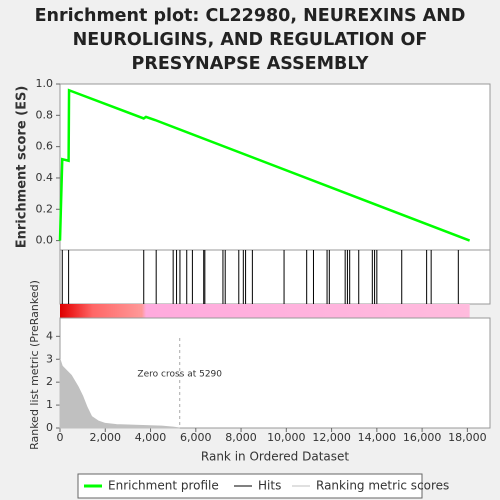  What do you see at coordinates (119, 394) in the screenshot?
I see `metric-area` at bounding box center [119, 394].